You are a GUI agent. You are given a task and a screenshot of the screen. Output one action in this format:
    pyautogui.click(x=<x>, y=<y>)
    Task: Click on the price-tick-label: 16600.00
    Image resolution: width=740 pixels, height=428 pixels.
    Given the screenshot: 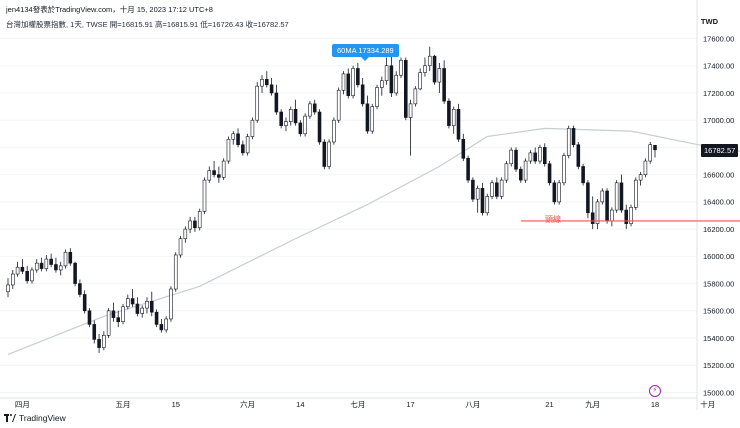 What is the action you would take?
    pyautogui.click(x=718, y=174)
    